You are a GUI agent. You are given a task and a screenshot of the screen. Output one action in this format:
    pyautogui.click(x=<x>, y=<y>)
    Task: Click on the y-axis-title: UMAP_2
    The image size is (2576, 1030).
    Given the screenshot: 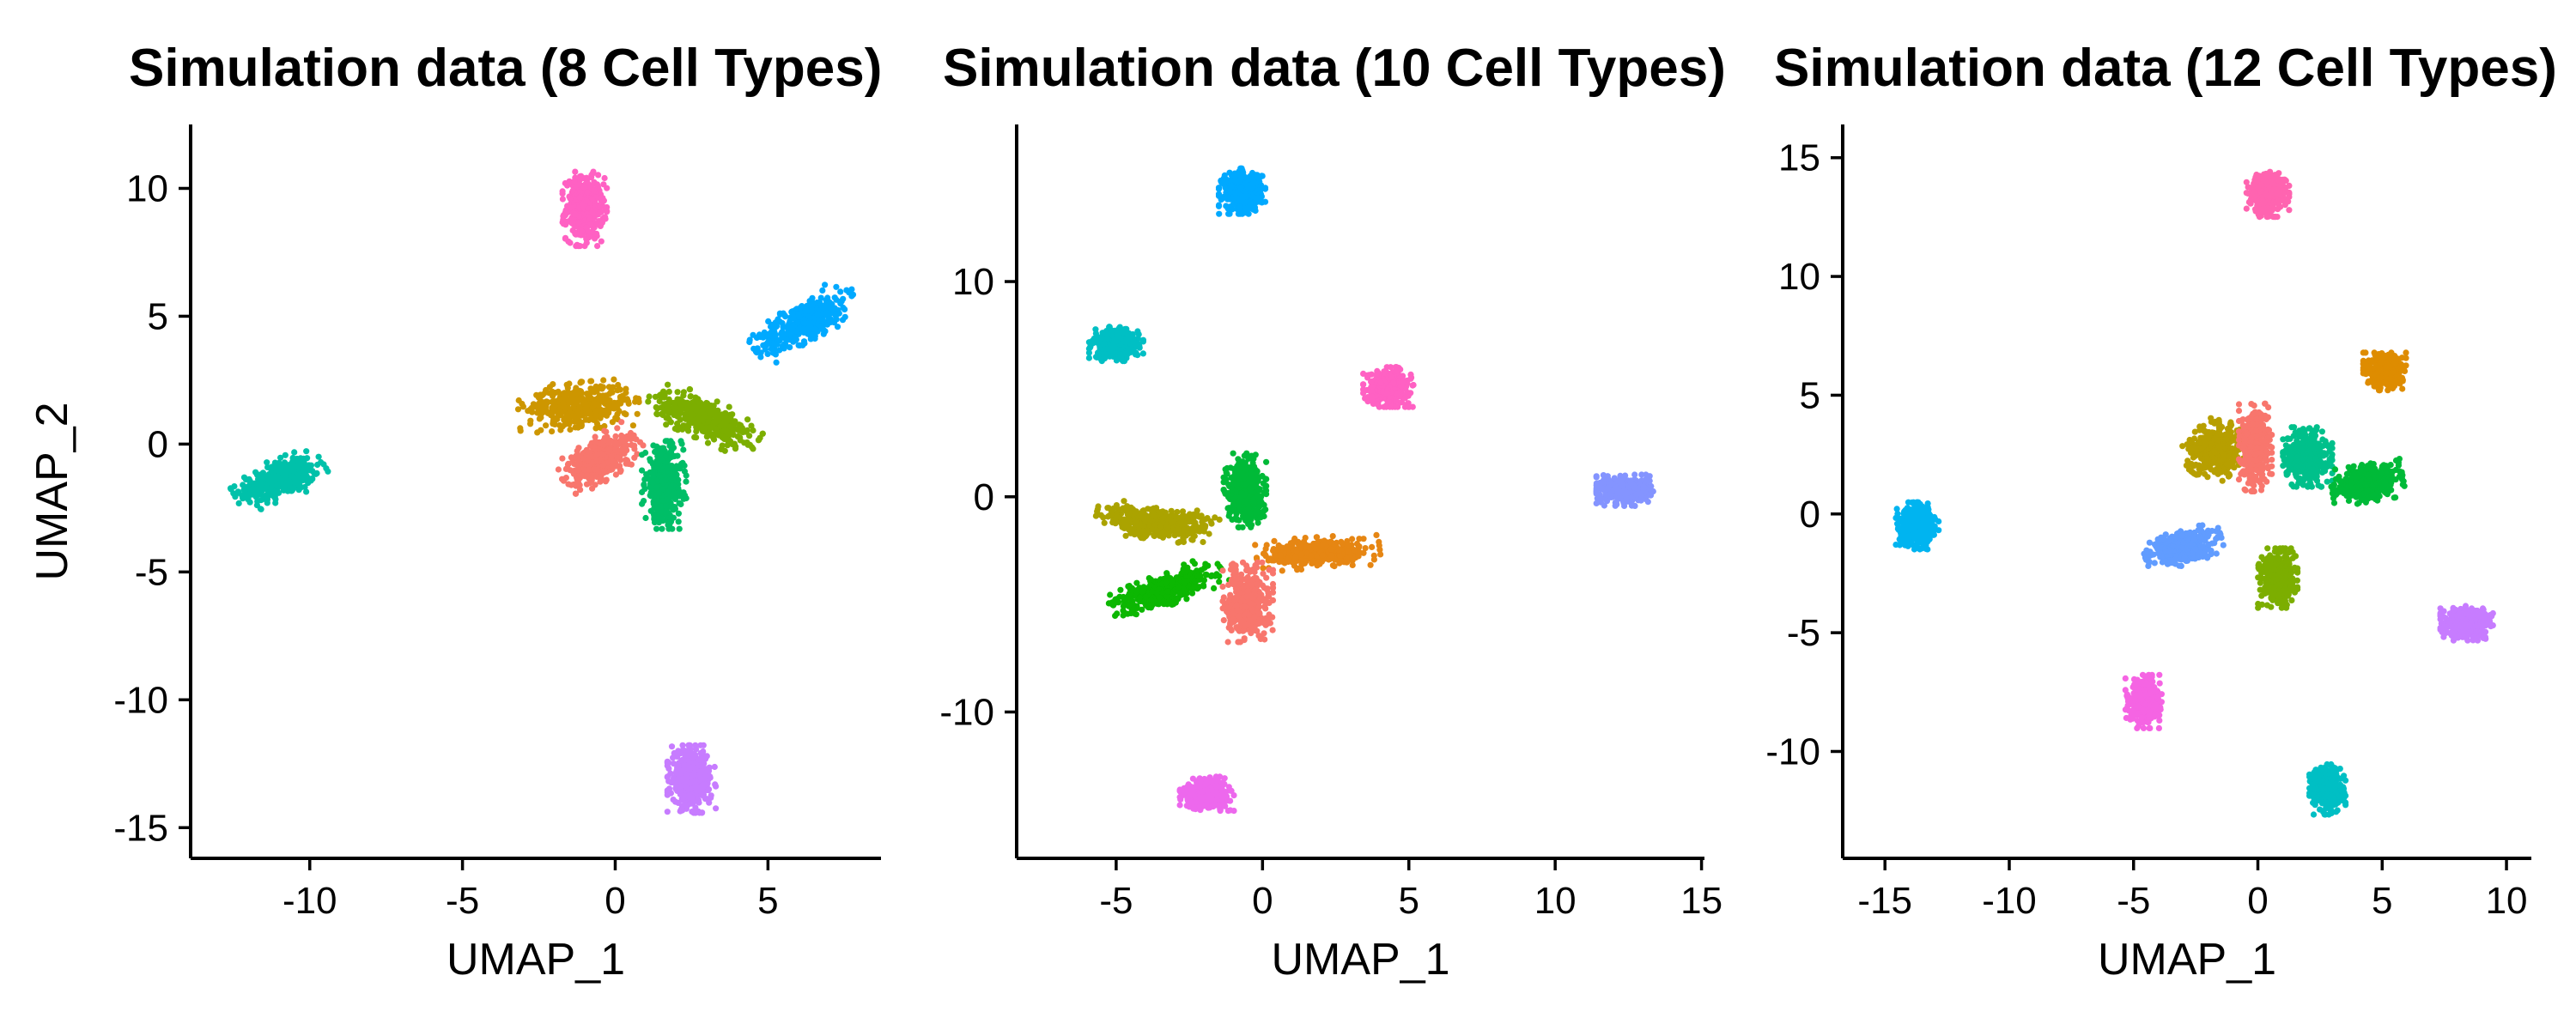 What is the action you would take?
    pyautogui.click(x=52, y=491)
    